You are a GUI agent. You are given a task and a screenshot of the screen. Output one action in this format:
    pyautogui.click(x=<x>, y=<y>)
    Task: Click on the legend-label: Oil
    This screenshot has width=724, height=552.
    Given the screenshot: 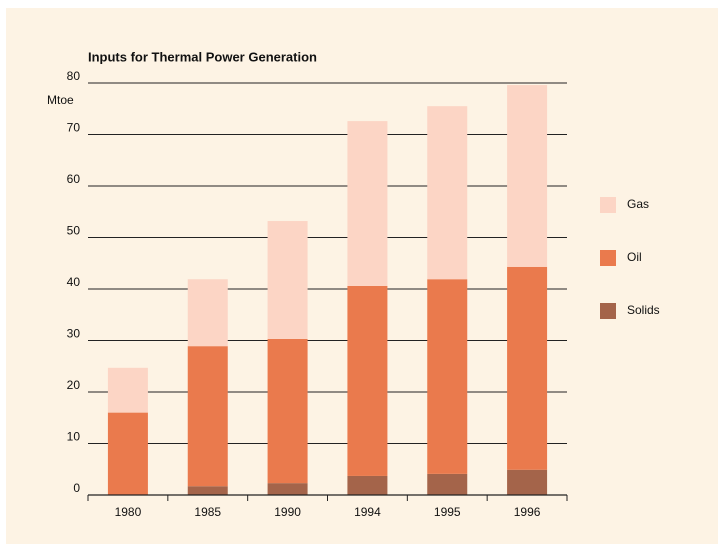 What is the action you would take?
    pyautogui.click(x=634, y=257)
    